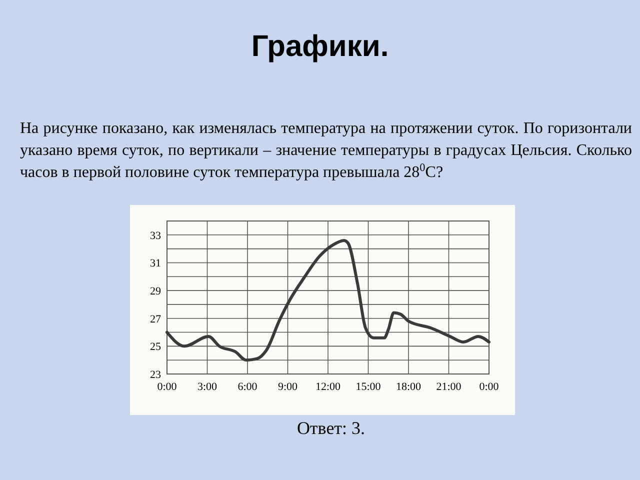 This screenshot has width=640, height=480. What do you see at coordinates (369, 387) in the screenshot?
I see `x-tick-label: 15:00` at bounding box center [369, 387].